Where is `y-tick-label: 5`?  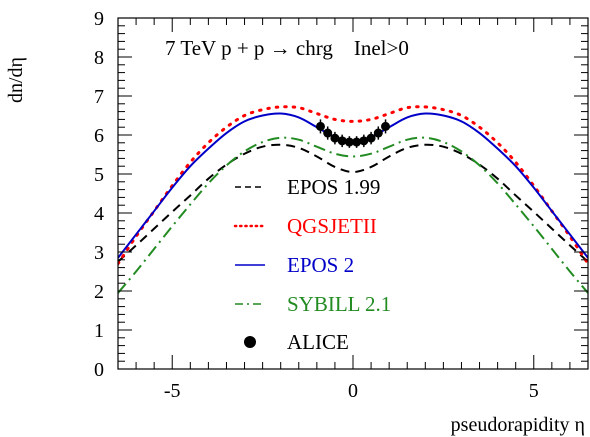
y-tick-label: 5 is located at coordinates (99, 175).